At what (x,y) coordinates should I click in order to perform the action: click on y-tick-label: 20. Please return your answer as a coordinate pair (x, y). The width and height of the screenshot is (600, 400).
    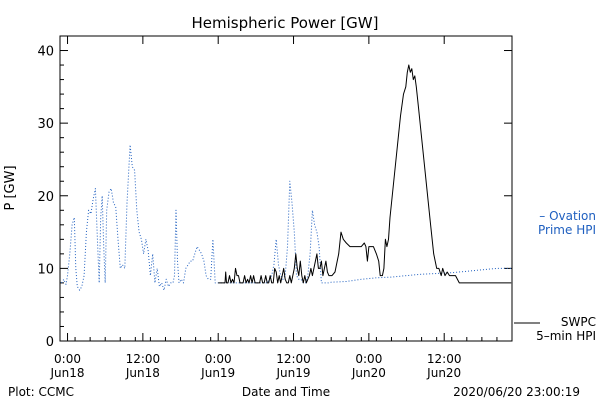
    Looking at the image, I should click on (45, 197).